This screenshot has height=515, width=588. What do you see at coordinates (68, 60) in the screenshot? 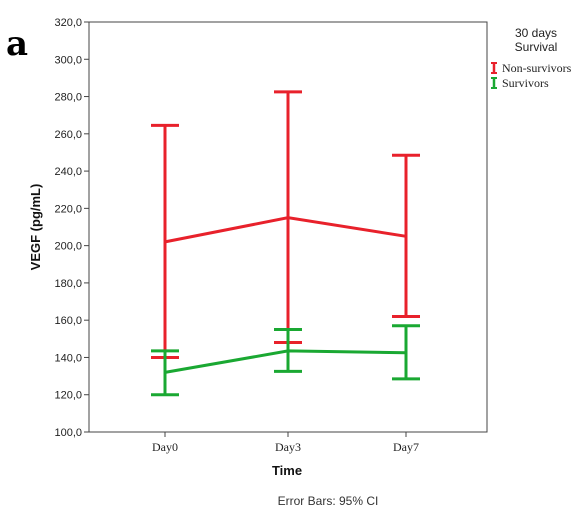
I see `y-tick-label: 300,0` at bounding box center [68, 60].